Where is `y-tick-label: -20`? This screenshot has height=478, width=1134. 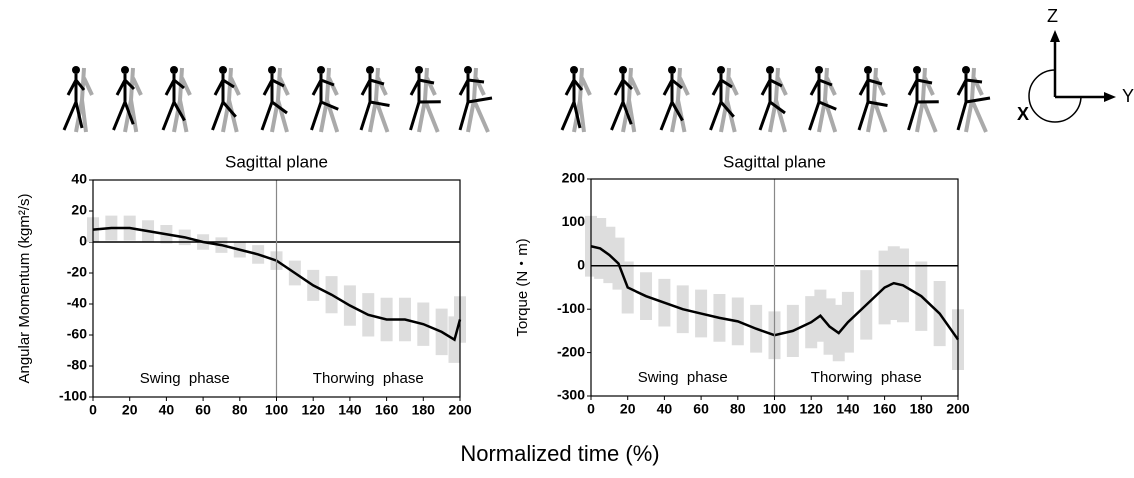 y-tick-label: -20 is located at coordinates (77, 272).